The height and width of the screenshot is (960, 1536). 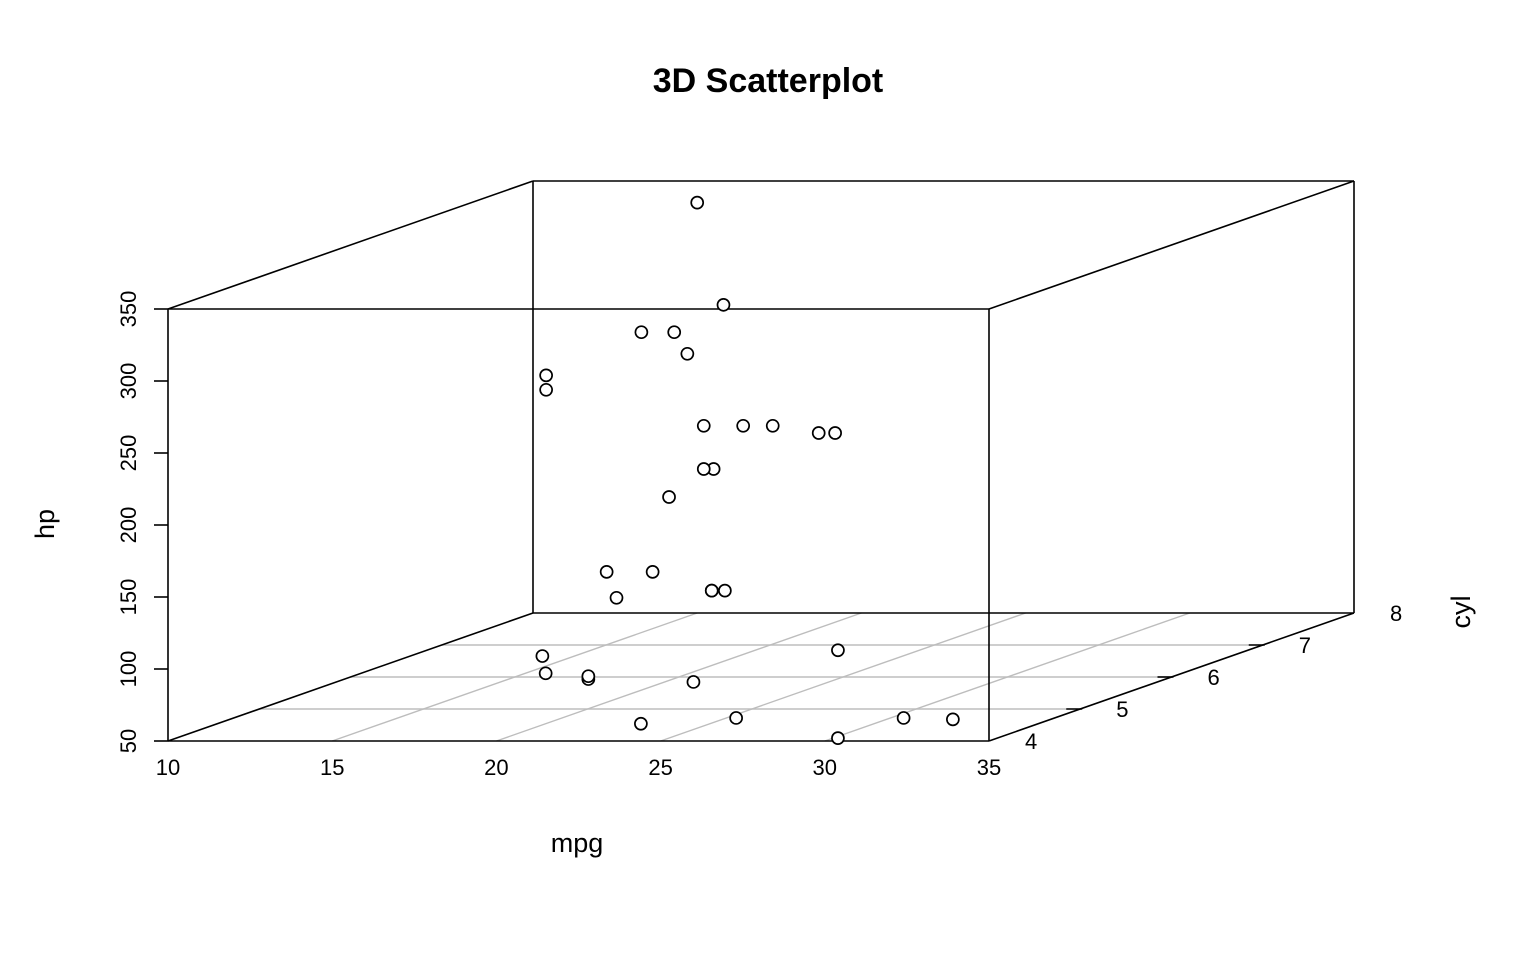 What do you see at coordinates (128, 669) in the screenshot?
I see `z-tick-label: 100` at bounding box center [128, 669].